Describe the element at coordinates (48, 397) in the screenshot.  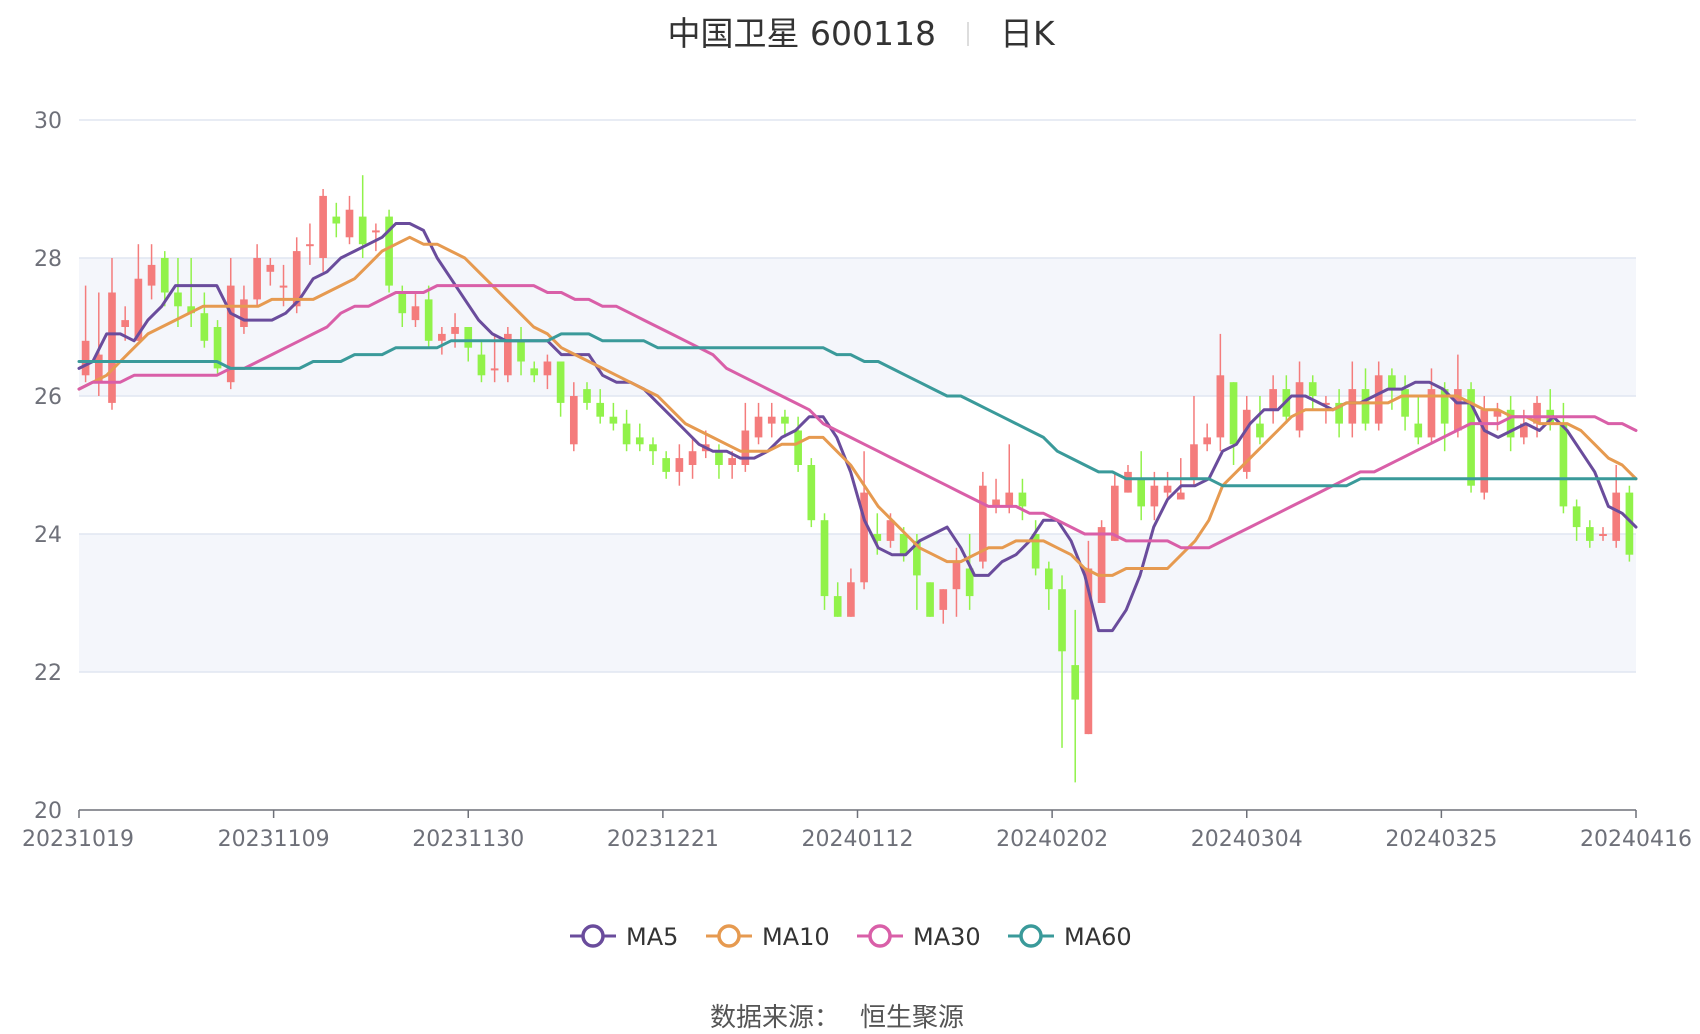
I see `y-tick-label: 26` at that location.